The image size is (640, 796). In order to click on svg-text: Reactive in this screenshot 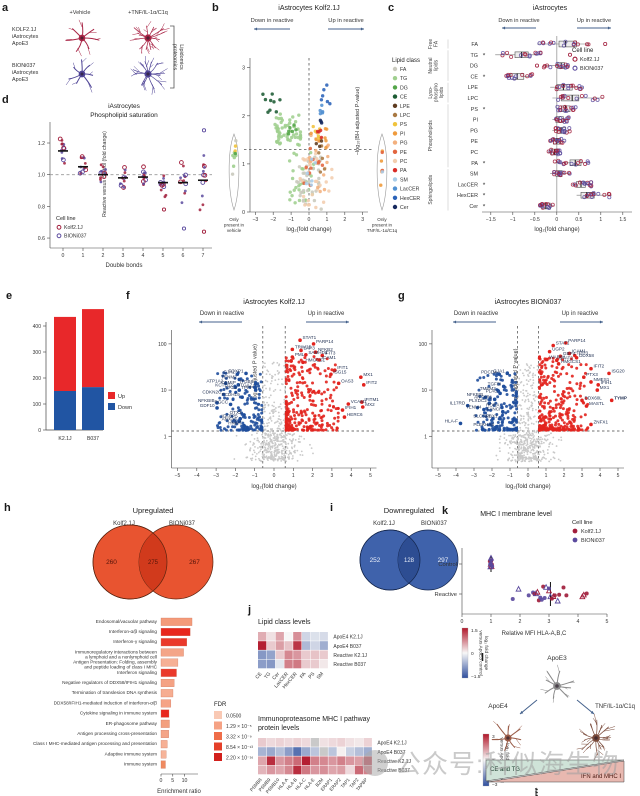, I will do `click(445, 595)`.